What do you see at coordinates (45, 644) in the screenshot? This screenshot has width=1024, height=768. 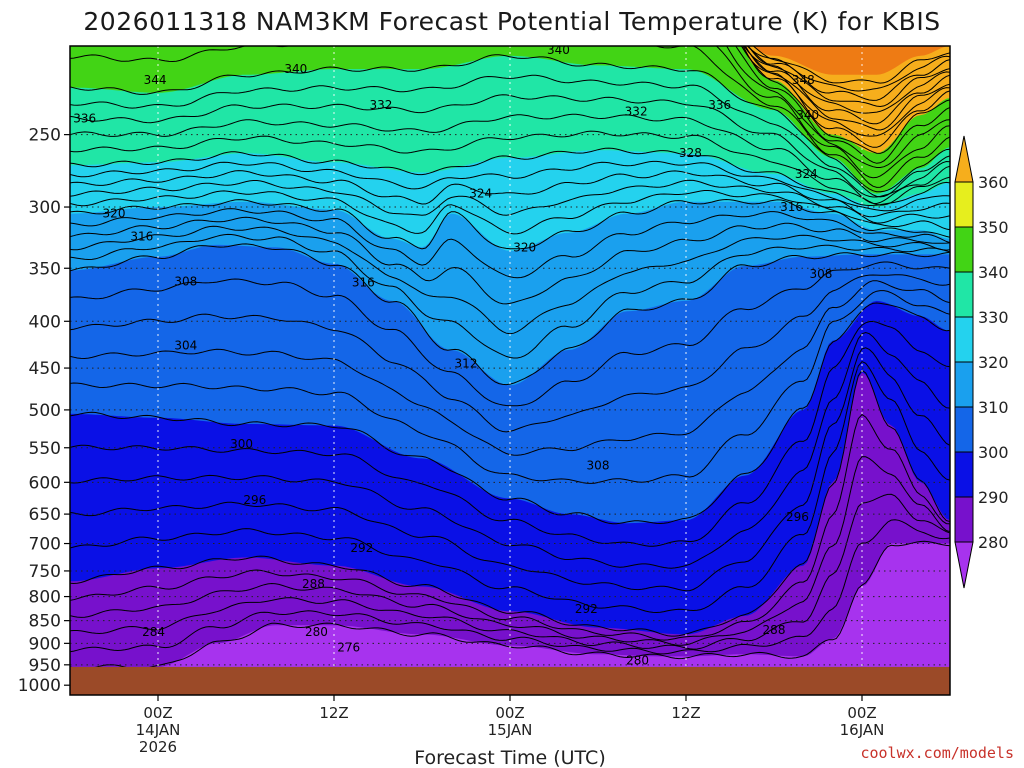 I see `y-tick-label: 900` at bounding box center [45, 644].